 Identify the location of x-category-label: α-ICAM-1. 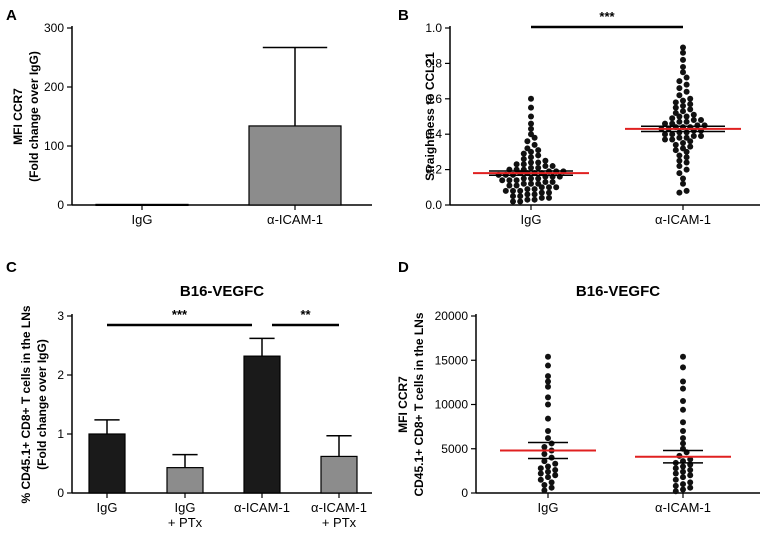
(295, 219).